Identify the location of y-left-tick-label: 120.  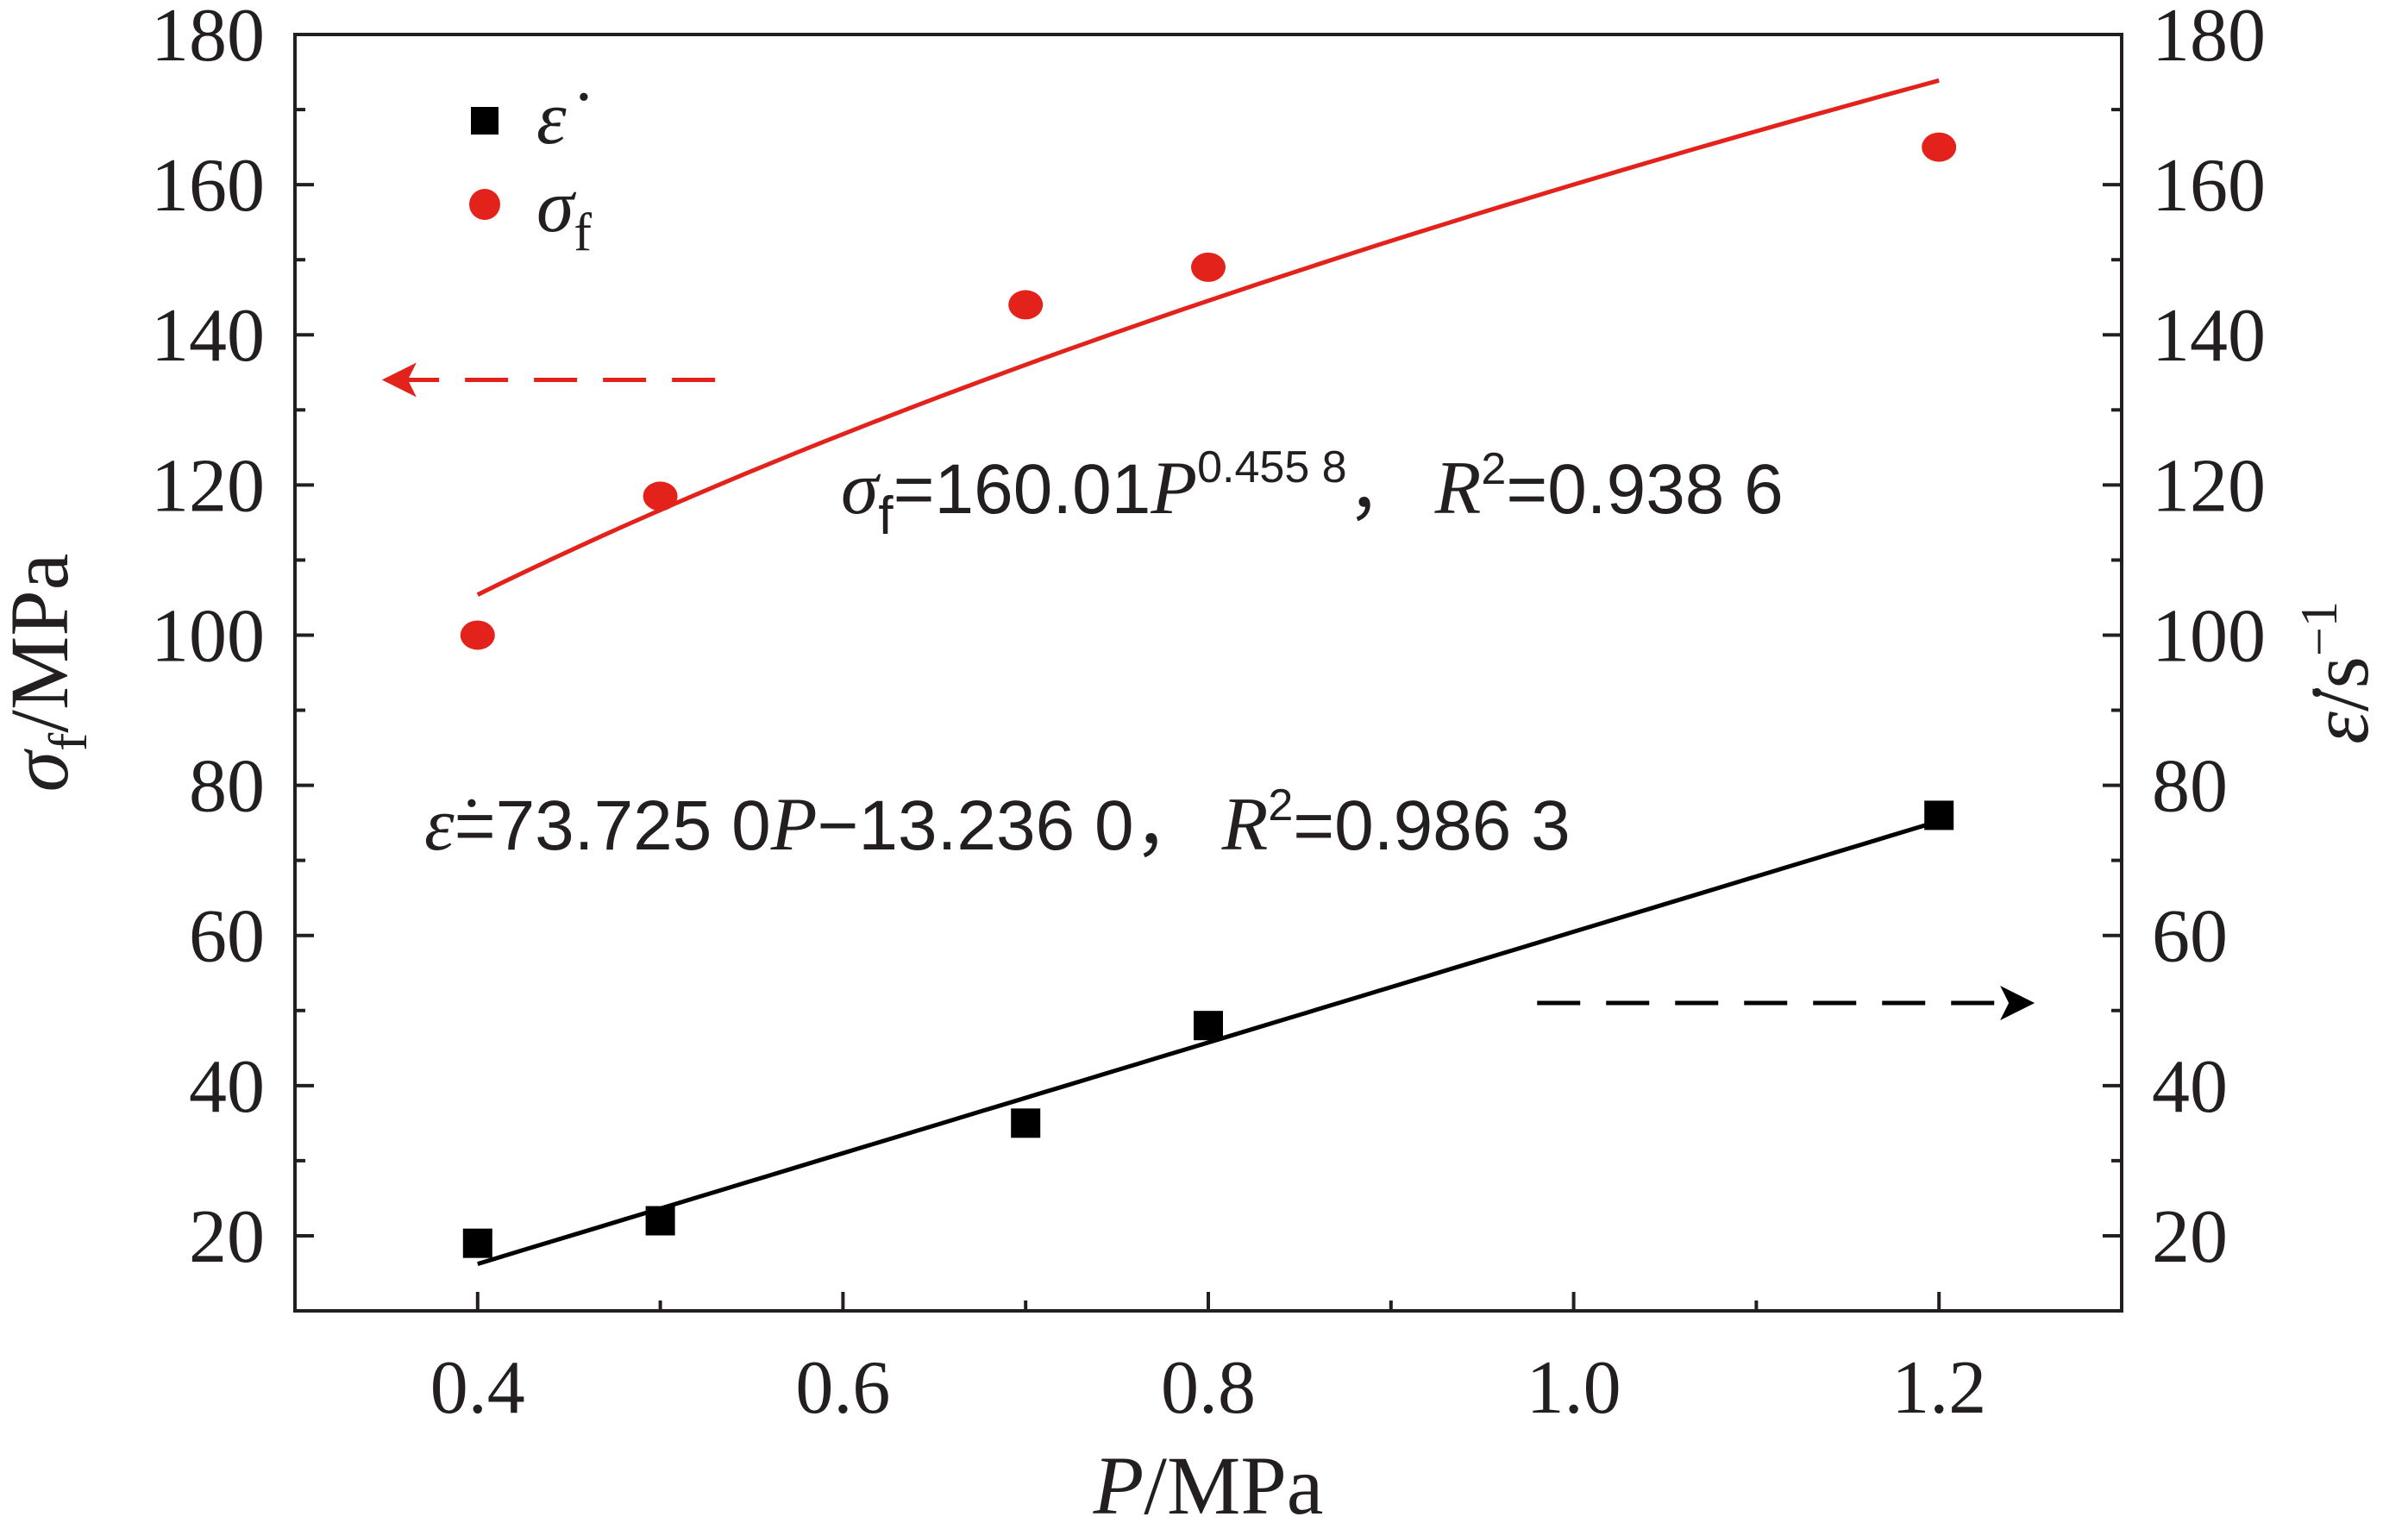
(208, 486).